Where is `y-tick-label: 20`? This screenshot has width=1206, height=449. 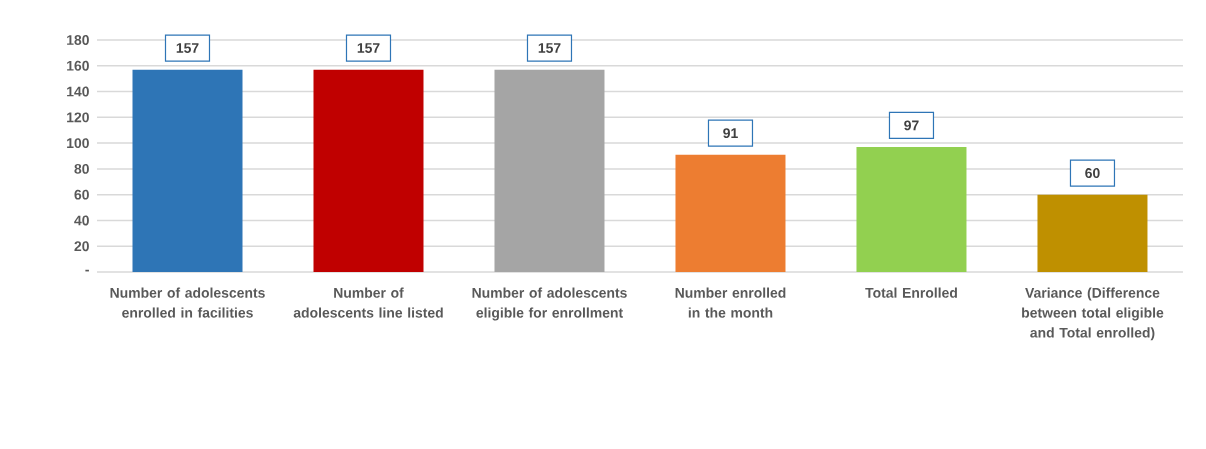 y-tick-label: 20 is located at coordinates (81, 246).